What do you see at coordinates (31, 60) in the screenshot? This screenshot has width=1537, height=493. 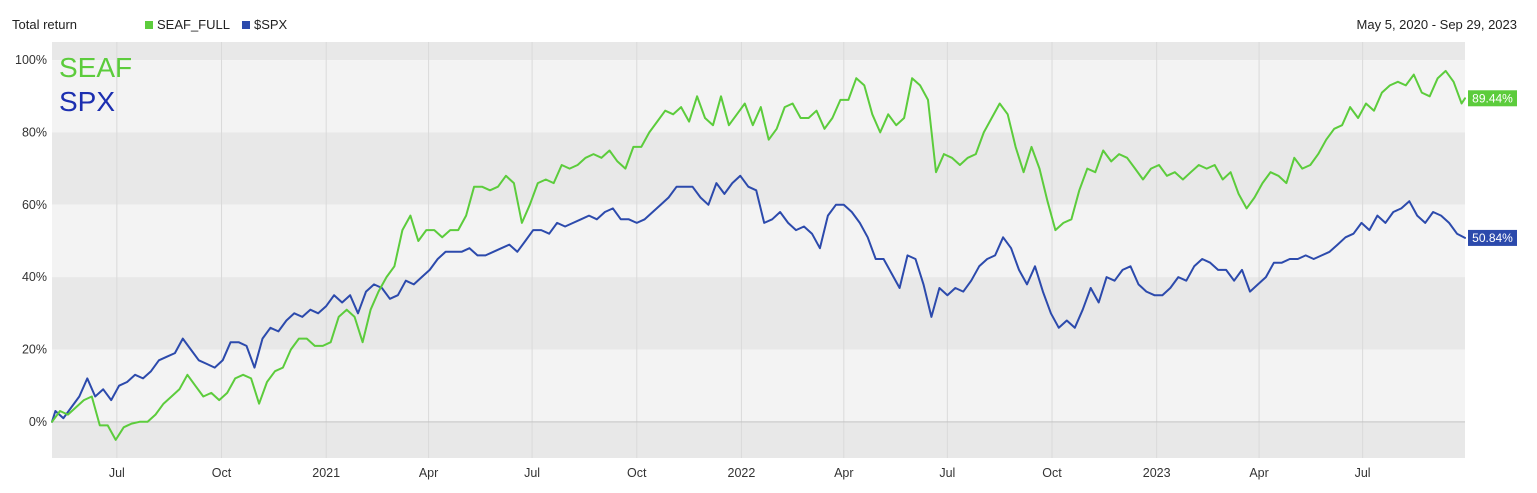 I see `y-tick-label: 100%` at bounding box center [31, 60].